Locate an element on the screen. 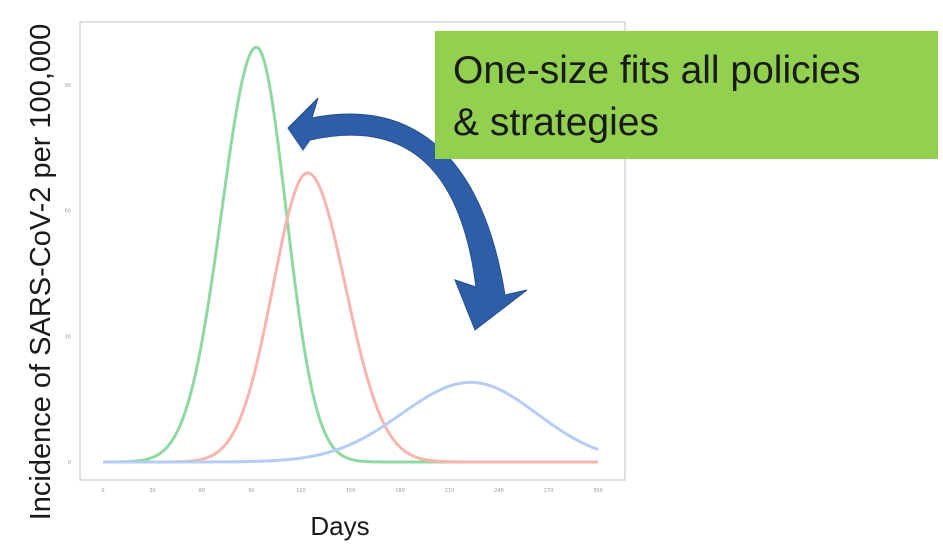  y-tick-label: 60 is located at coordinates (68, 212).